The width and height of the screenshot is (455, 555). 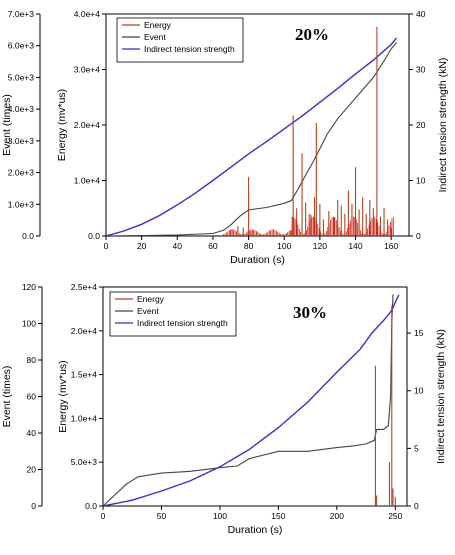 I want to click on event-tick-label: 4.0e+3, so click(x=21, y=109).